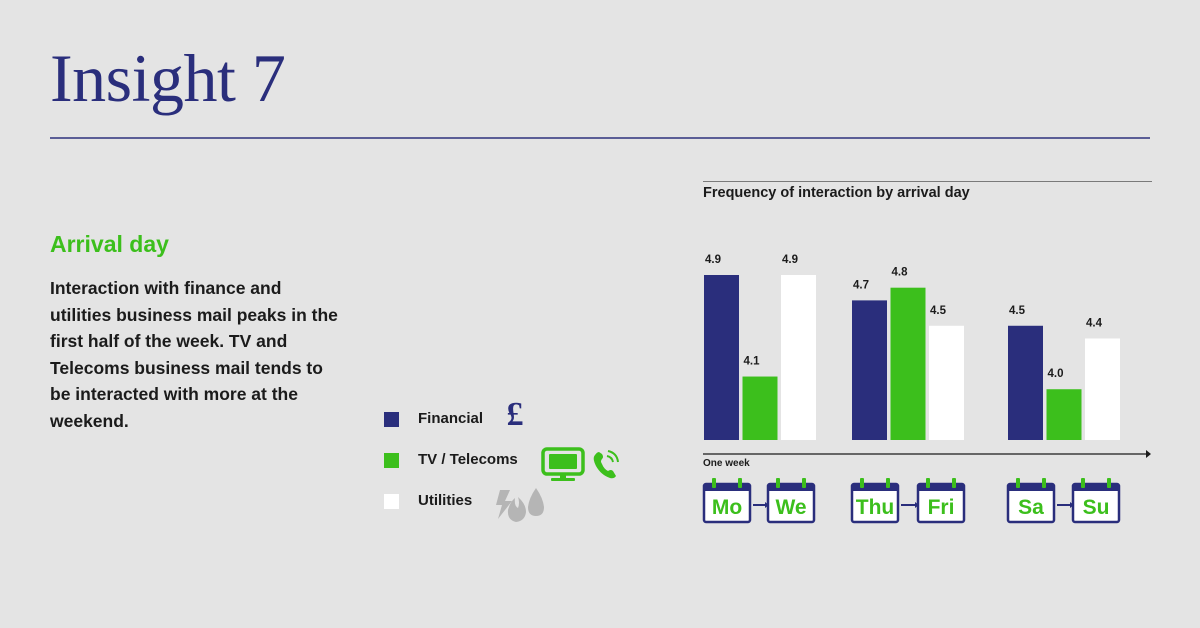  I want to click on pound-icon: £, so click(515, 414).